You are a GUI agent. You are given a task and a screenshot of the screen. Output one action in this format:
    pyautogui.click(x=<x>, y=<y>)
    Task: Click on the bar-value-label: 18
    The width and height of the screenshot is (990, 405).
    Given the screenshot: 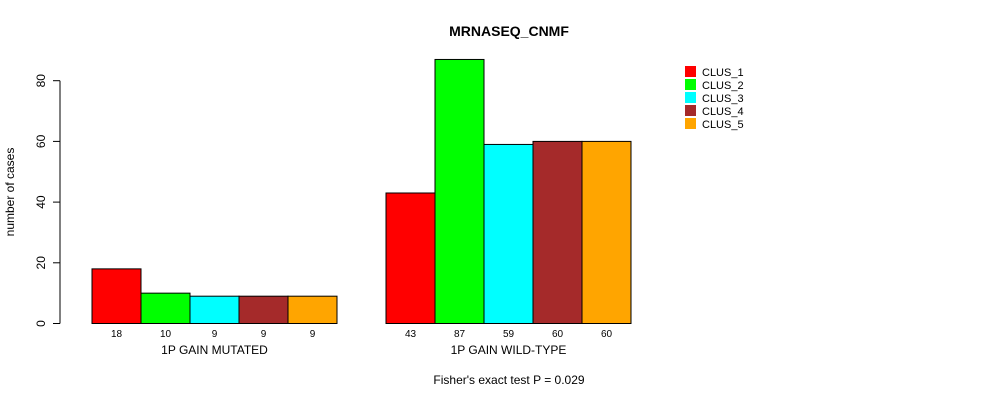 What is the action you would take?
    pyautogui.click(x=117, y=334)
    